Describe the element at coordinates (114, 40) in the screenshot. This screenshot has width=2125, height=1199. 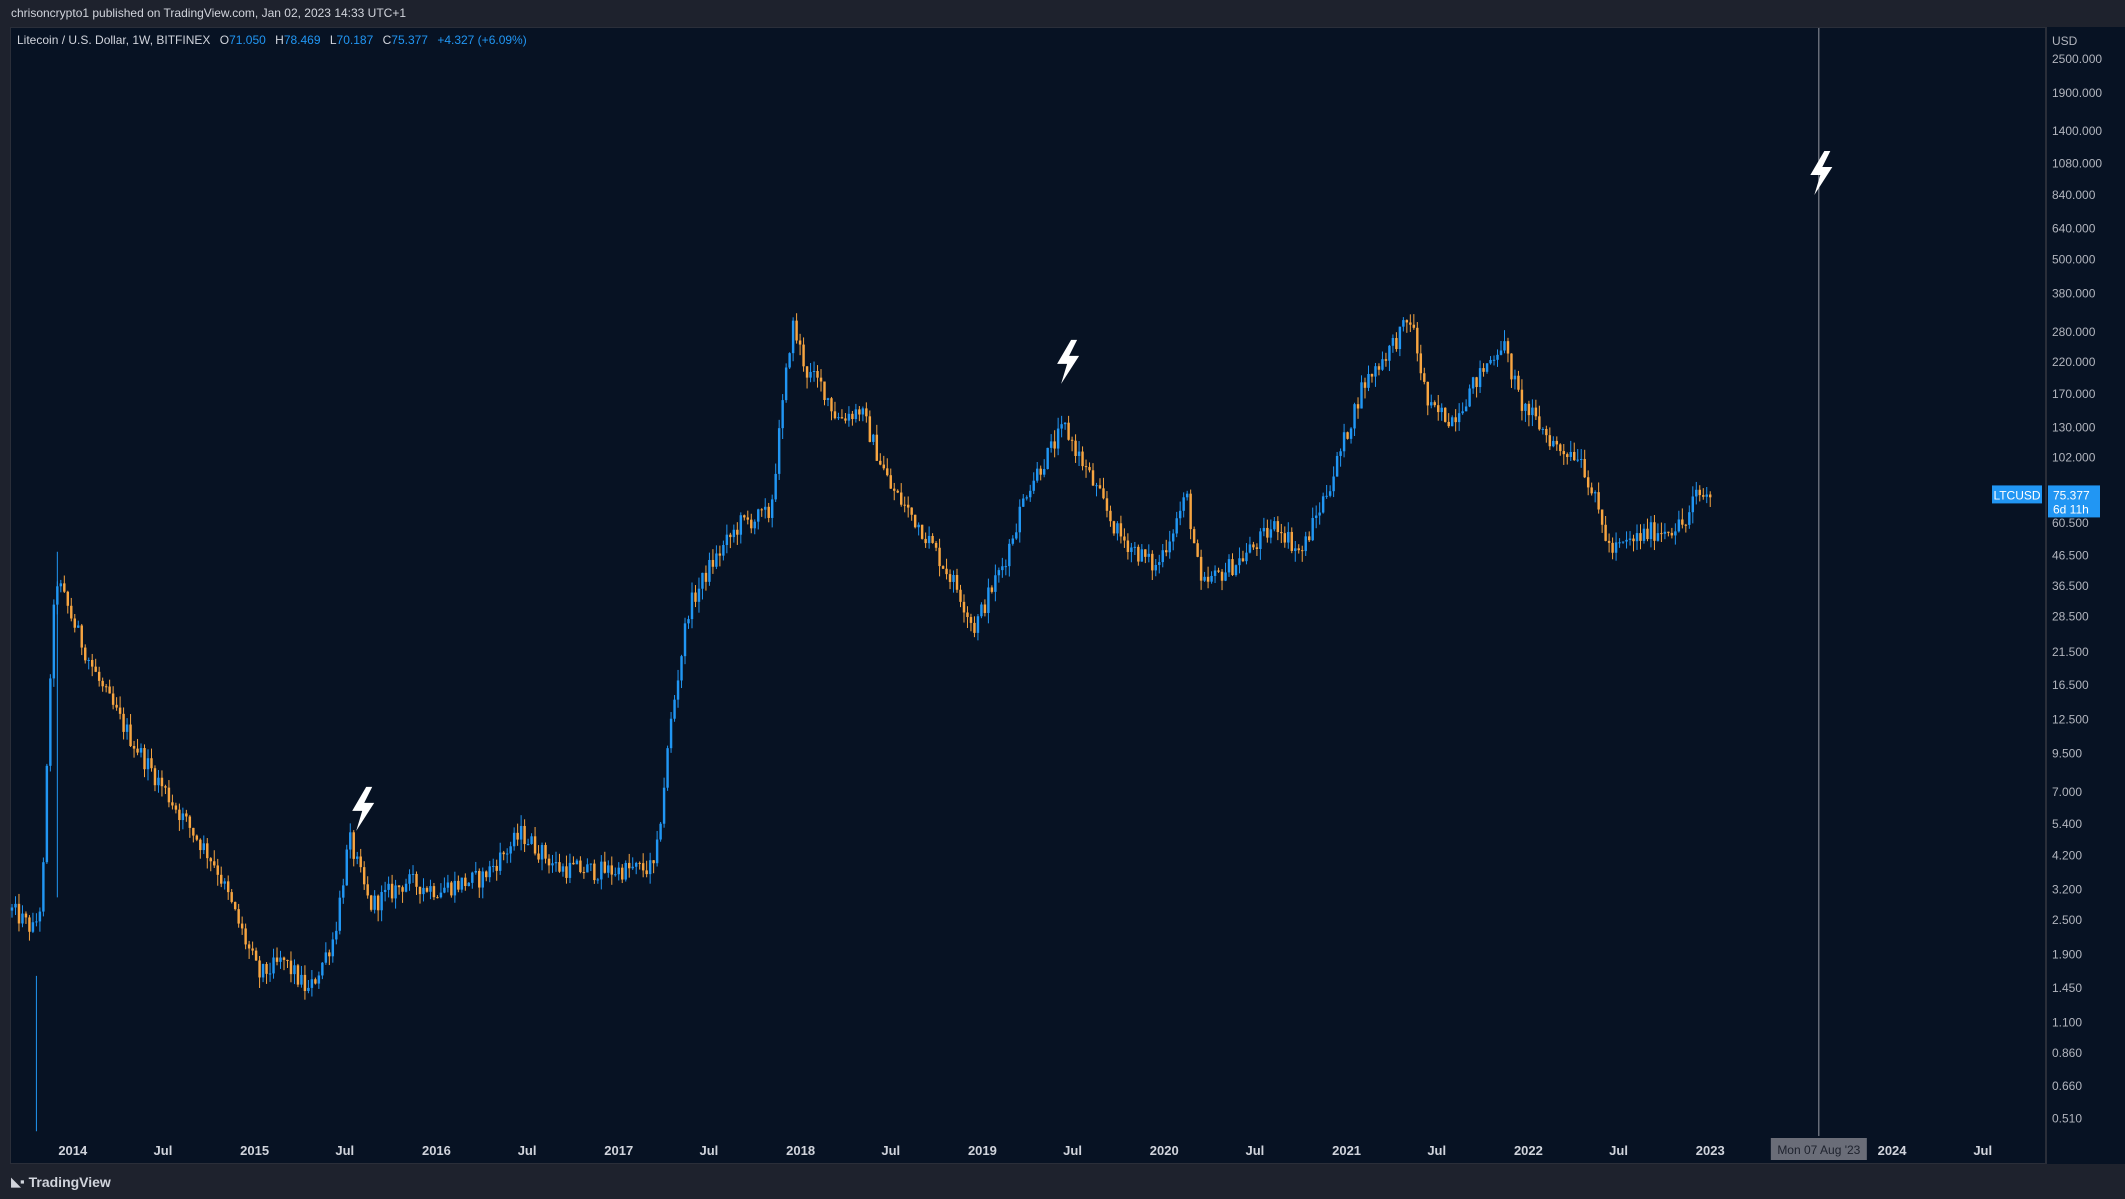
I see `symbol-title: Litecoin / U.S. Dollar, 1W, BITFINEX` at that location.